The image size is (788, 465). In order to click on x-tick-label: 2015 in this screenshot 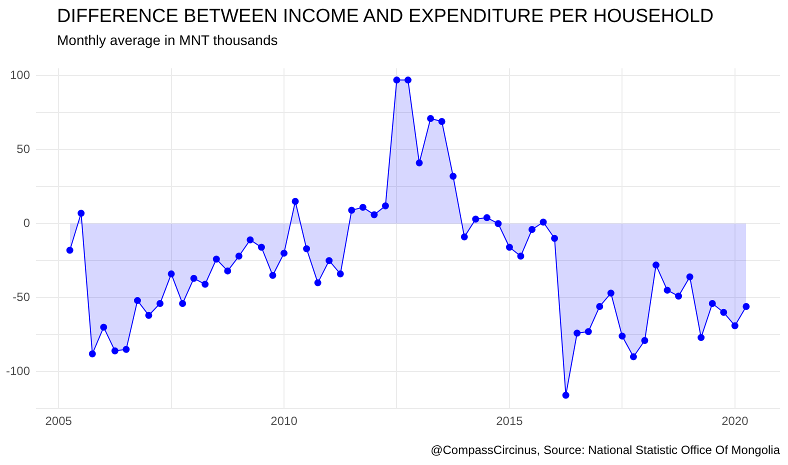, I will do `click(510, 421)`.